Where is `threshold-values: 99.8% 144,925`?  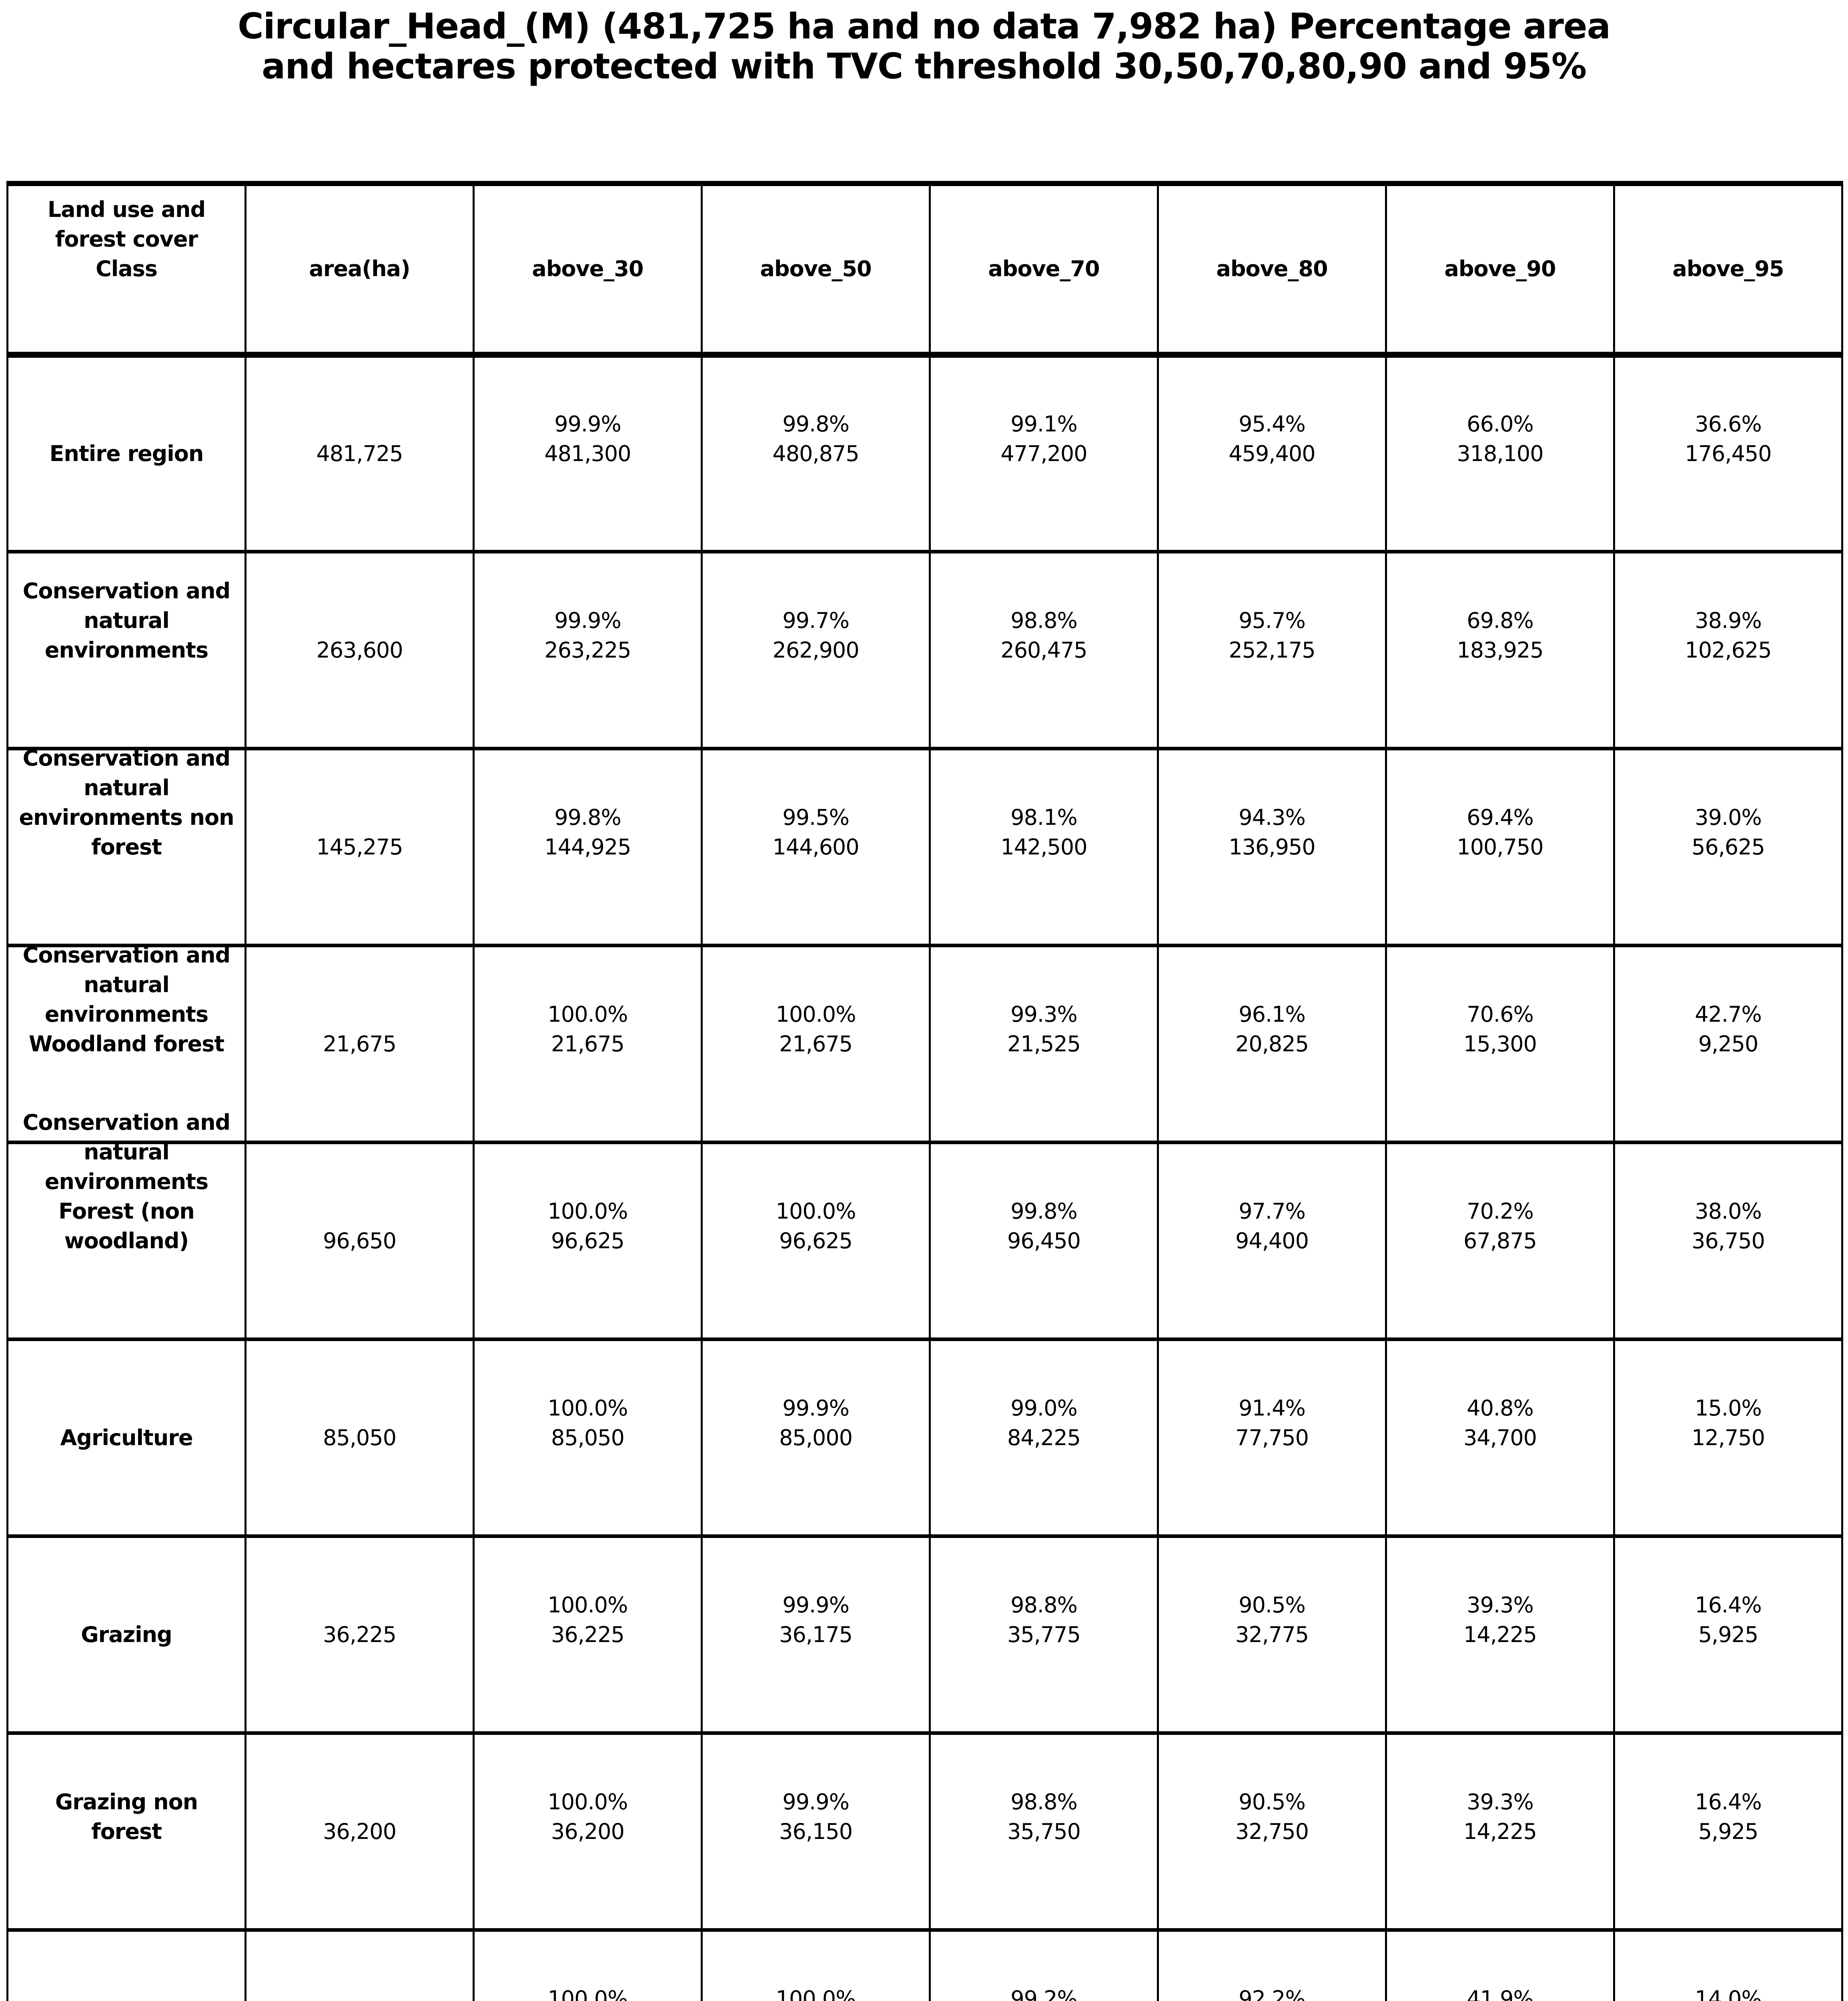 threshold-values: 99.8% 144,925 is located at coordinates (588, 832).